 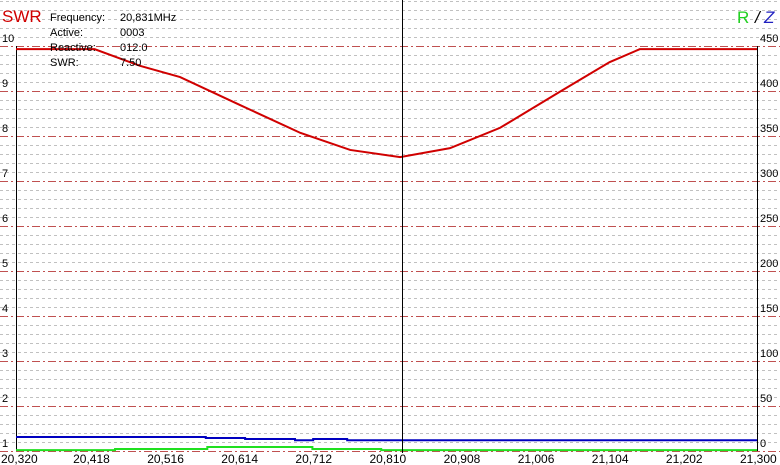 I want to click on y-left-tick-label: 1, so click(x=5, y=444).